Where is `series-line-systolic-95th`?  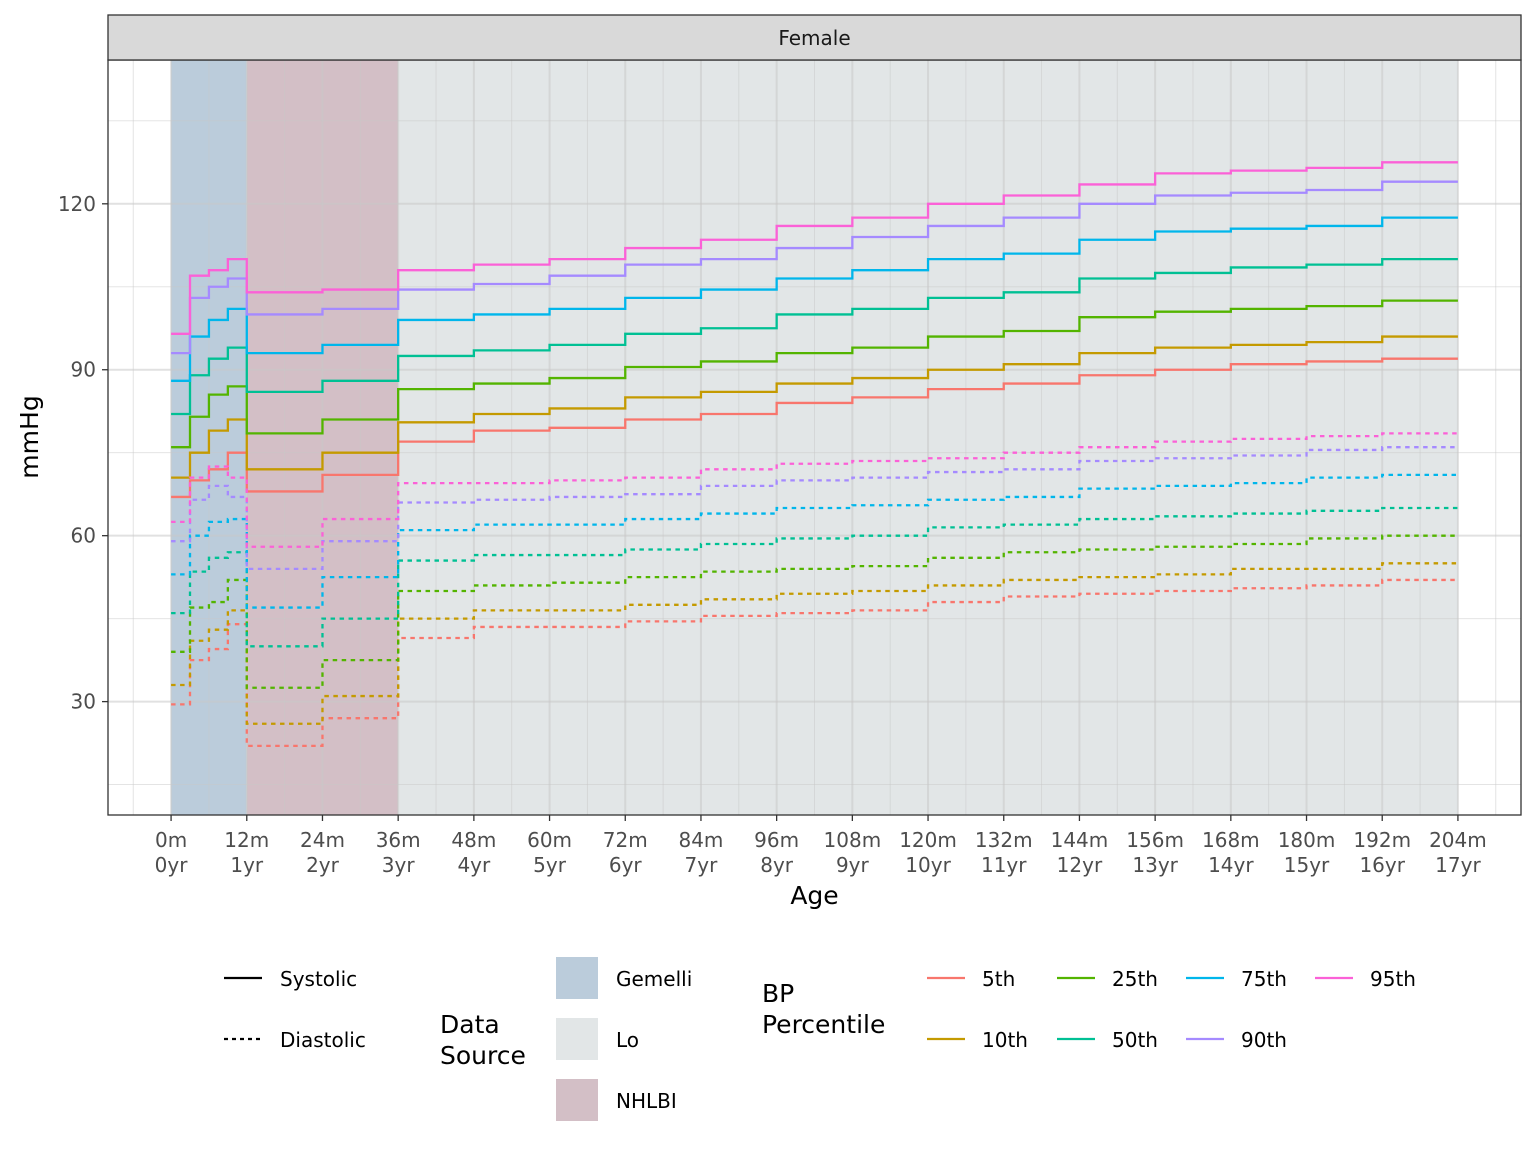
series-line-systolic-95th is located at coordinates (814, 248).